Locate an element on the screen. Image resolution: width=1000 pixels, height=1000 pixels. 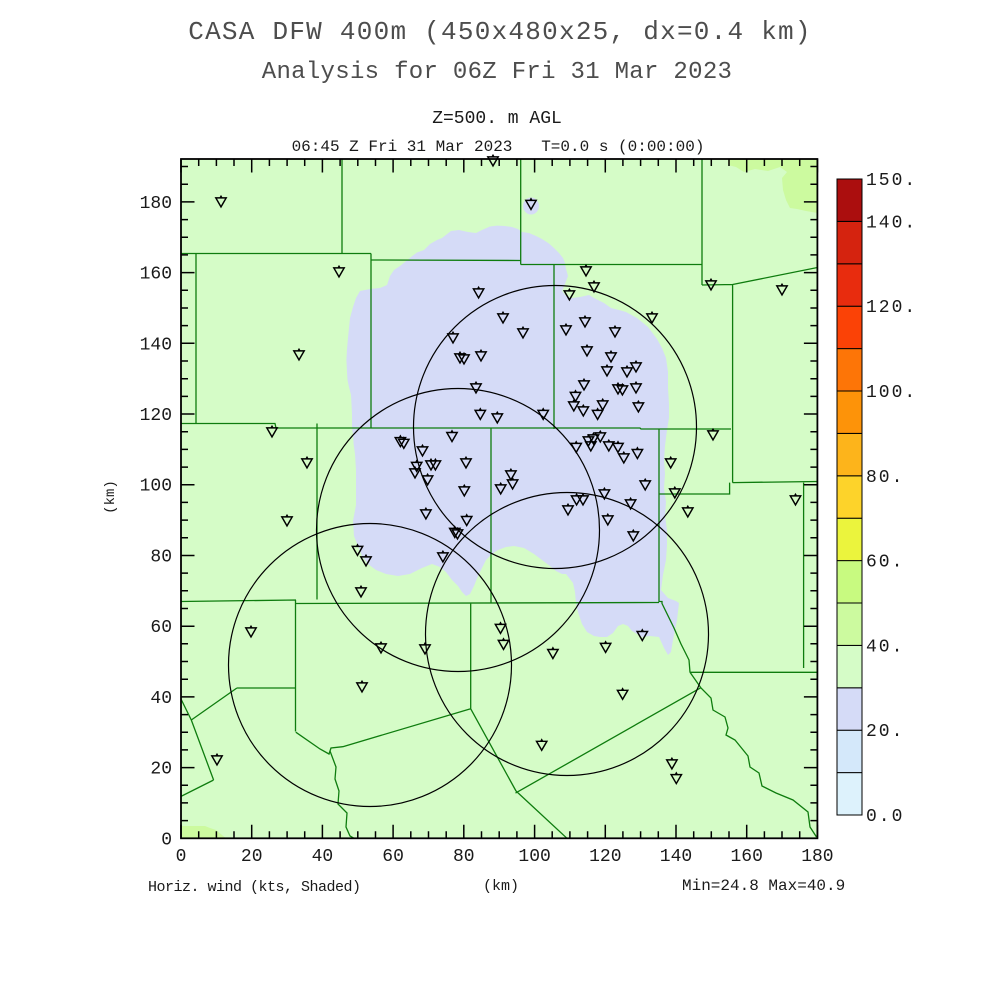
svg-text:Analysis for 06Z Fri 31 Mar 20: Analysis for 06Z Fri 31 Mar 2023 is located at coordinates (497, 72).